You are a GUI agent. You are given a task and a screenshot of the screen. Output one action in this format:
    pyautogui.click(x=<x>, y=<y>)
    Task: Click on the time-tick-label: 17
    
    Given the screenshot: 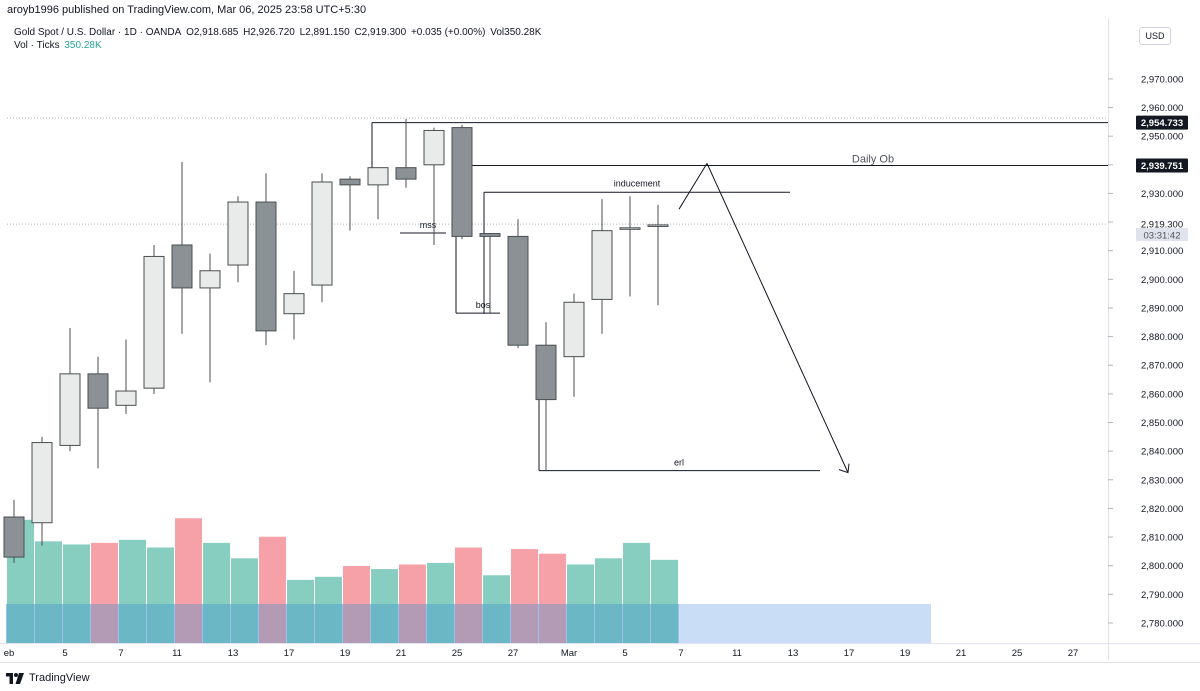 What is the action you would take?
    pyautogui.click(x=289, y=653)
    